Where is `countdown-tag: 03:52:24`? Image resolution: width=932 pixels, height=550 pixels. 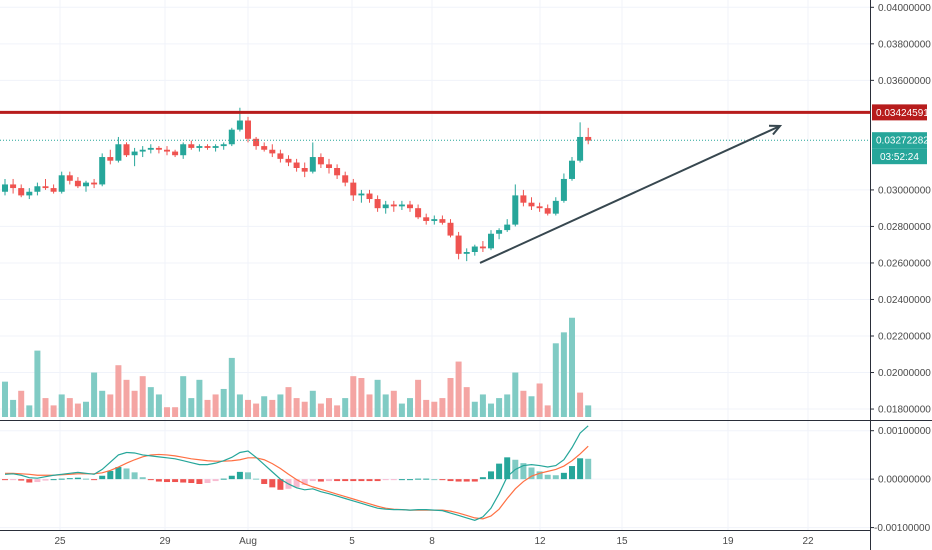
countdown-tag: 03:52:24 is located at coordinates (899, 157).